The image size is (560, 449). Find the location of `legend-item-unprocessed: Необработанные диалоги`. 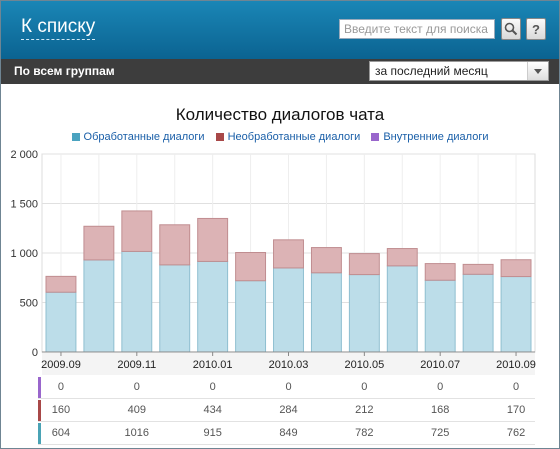

legend-item-unprocessed: Необработанные диалоги is located at coordinates (288, 137).